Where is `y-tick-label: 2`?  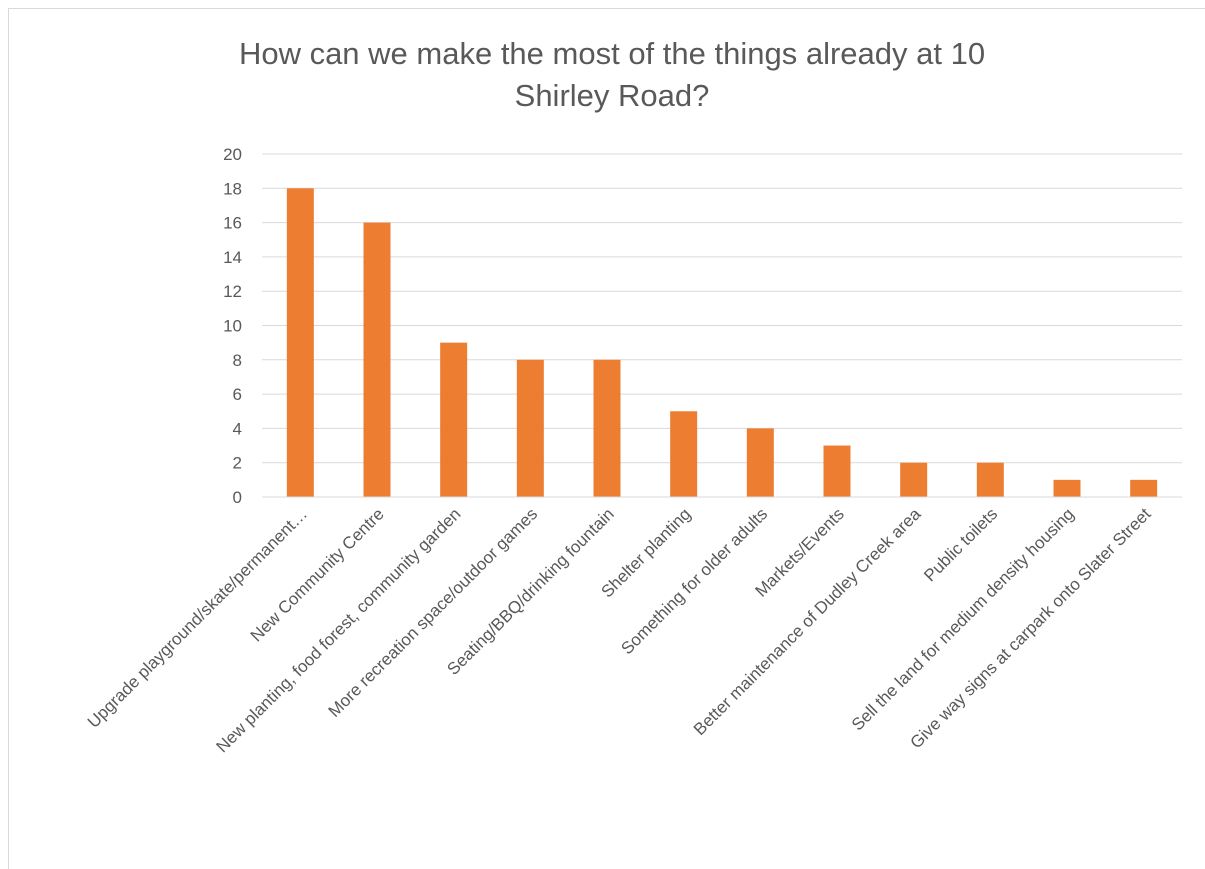
y-tick-label: 2 is located at coordinates (237, 463).